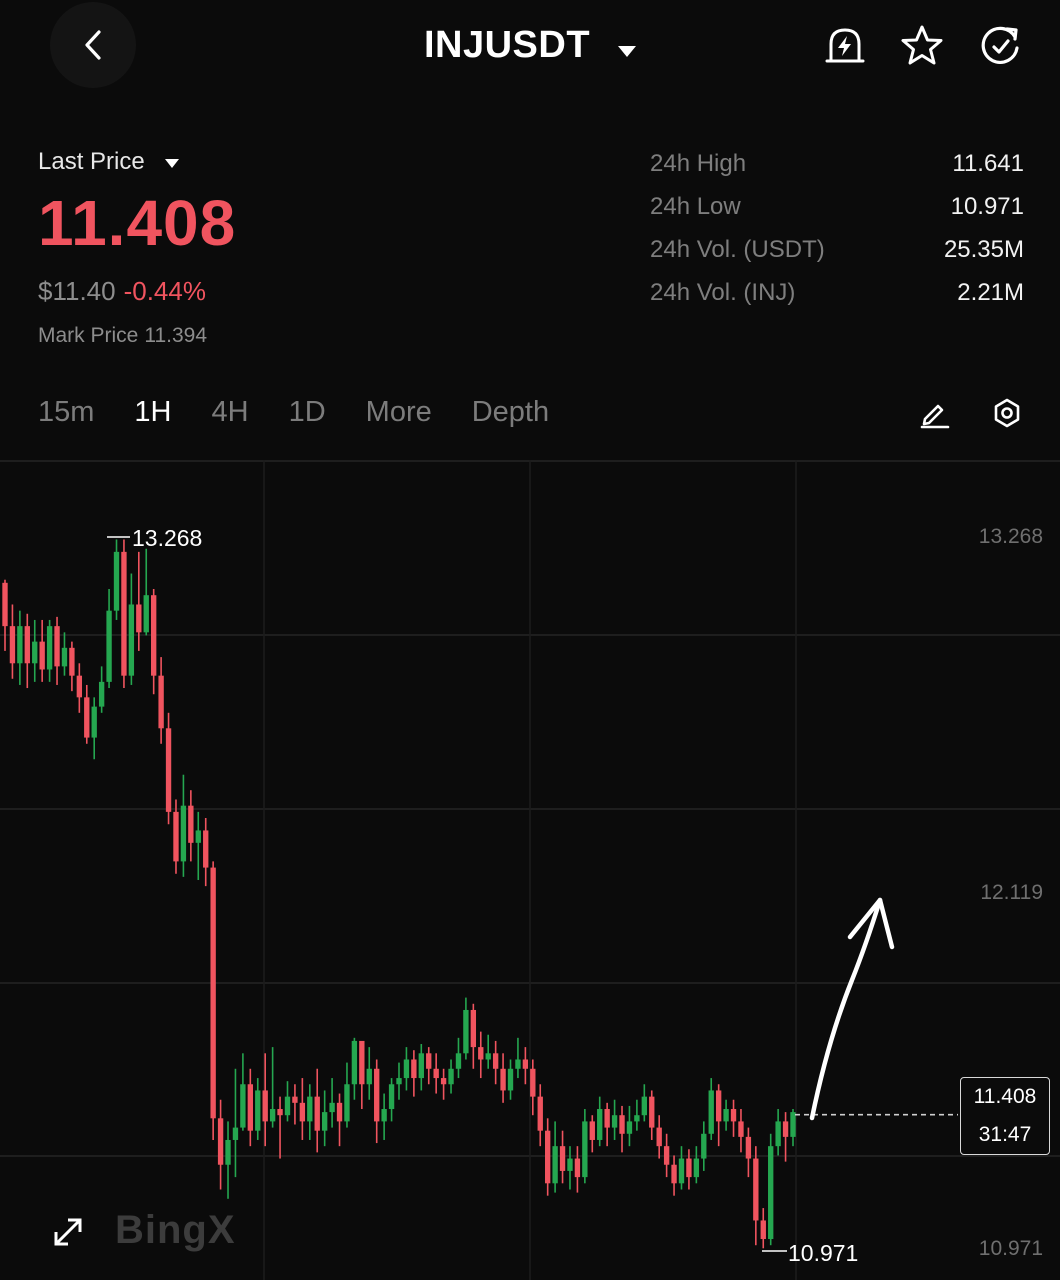 Image resolution: width=1060 pixels, height=1280 pixels. Describe the element at coordinates (1005, 1134) in the screenshot. I see `candle-countdown: 31:47` at that location.